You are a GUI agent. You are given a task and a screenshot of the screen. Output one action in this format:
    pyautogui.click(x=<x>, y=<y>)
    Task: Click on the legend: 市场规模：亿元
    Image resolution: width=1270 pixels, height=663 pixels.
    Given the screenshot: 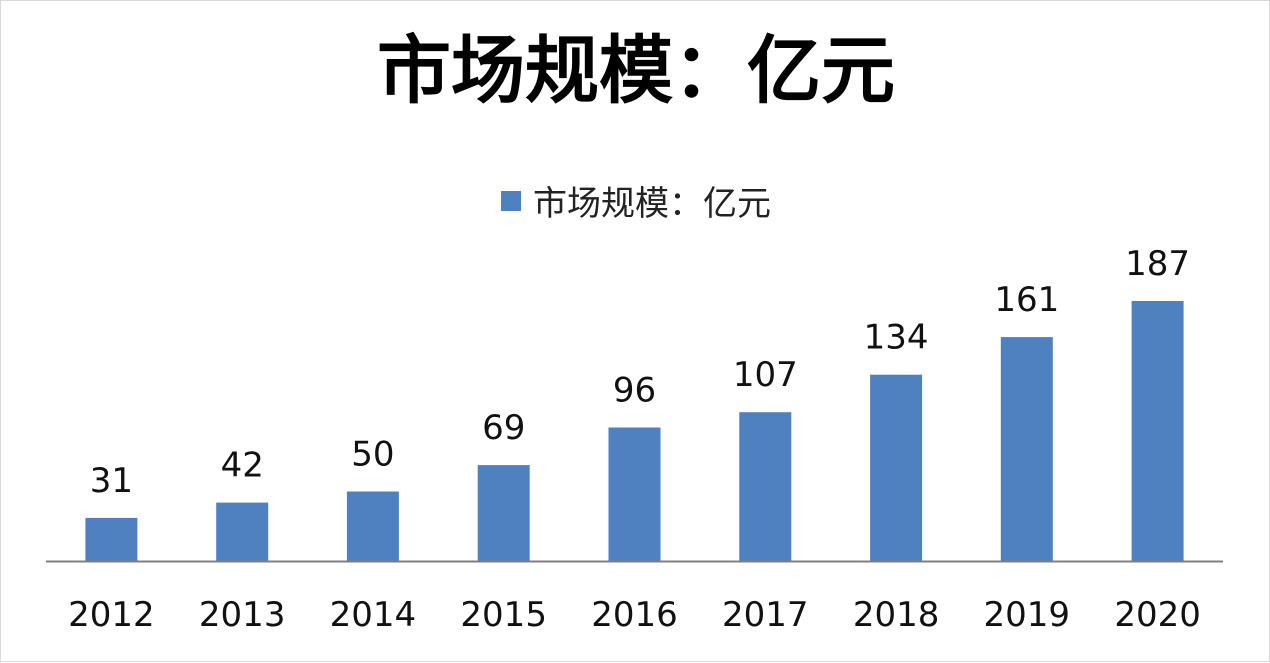 What is the action you would take?
    pyautogui.click(x=635, y=200)
    